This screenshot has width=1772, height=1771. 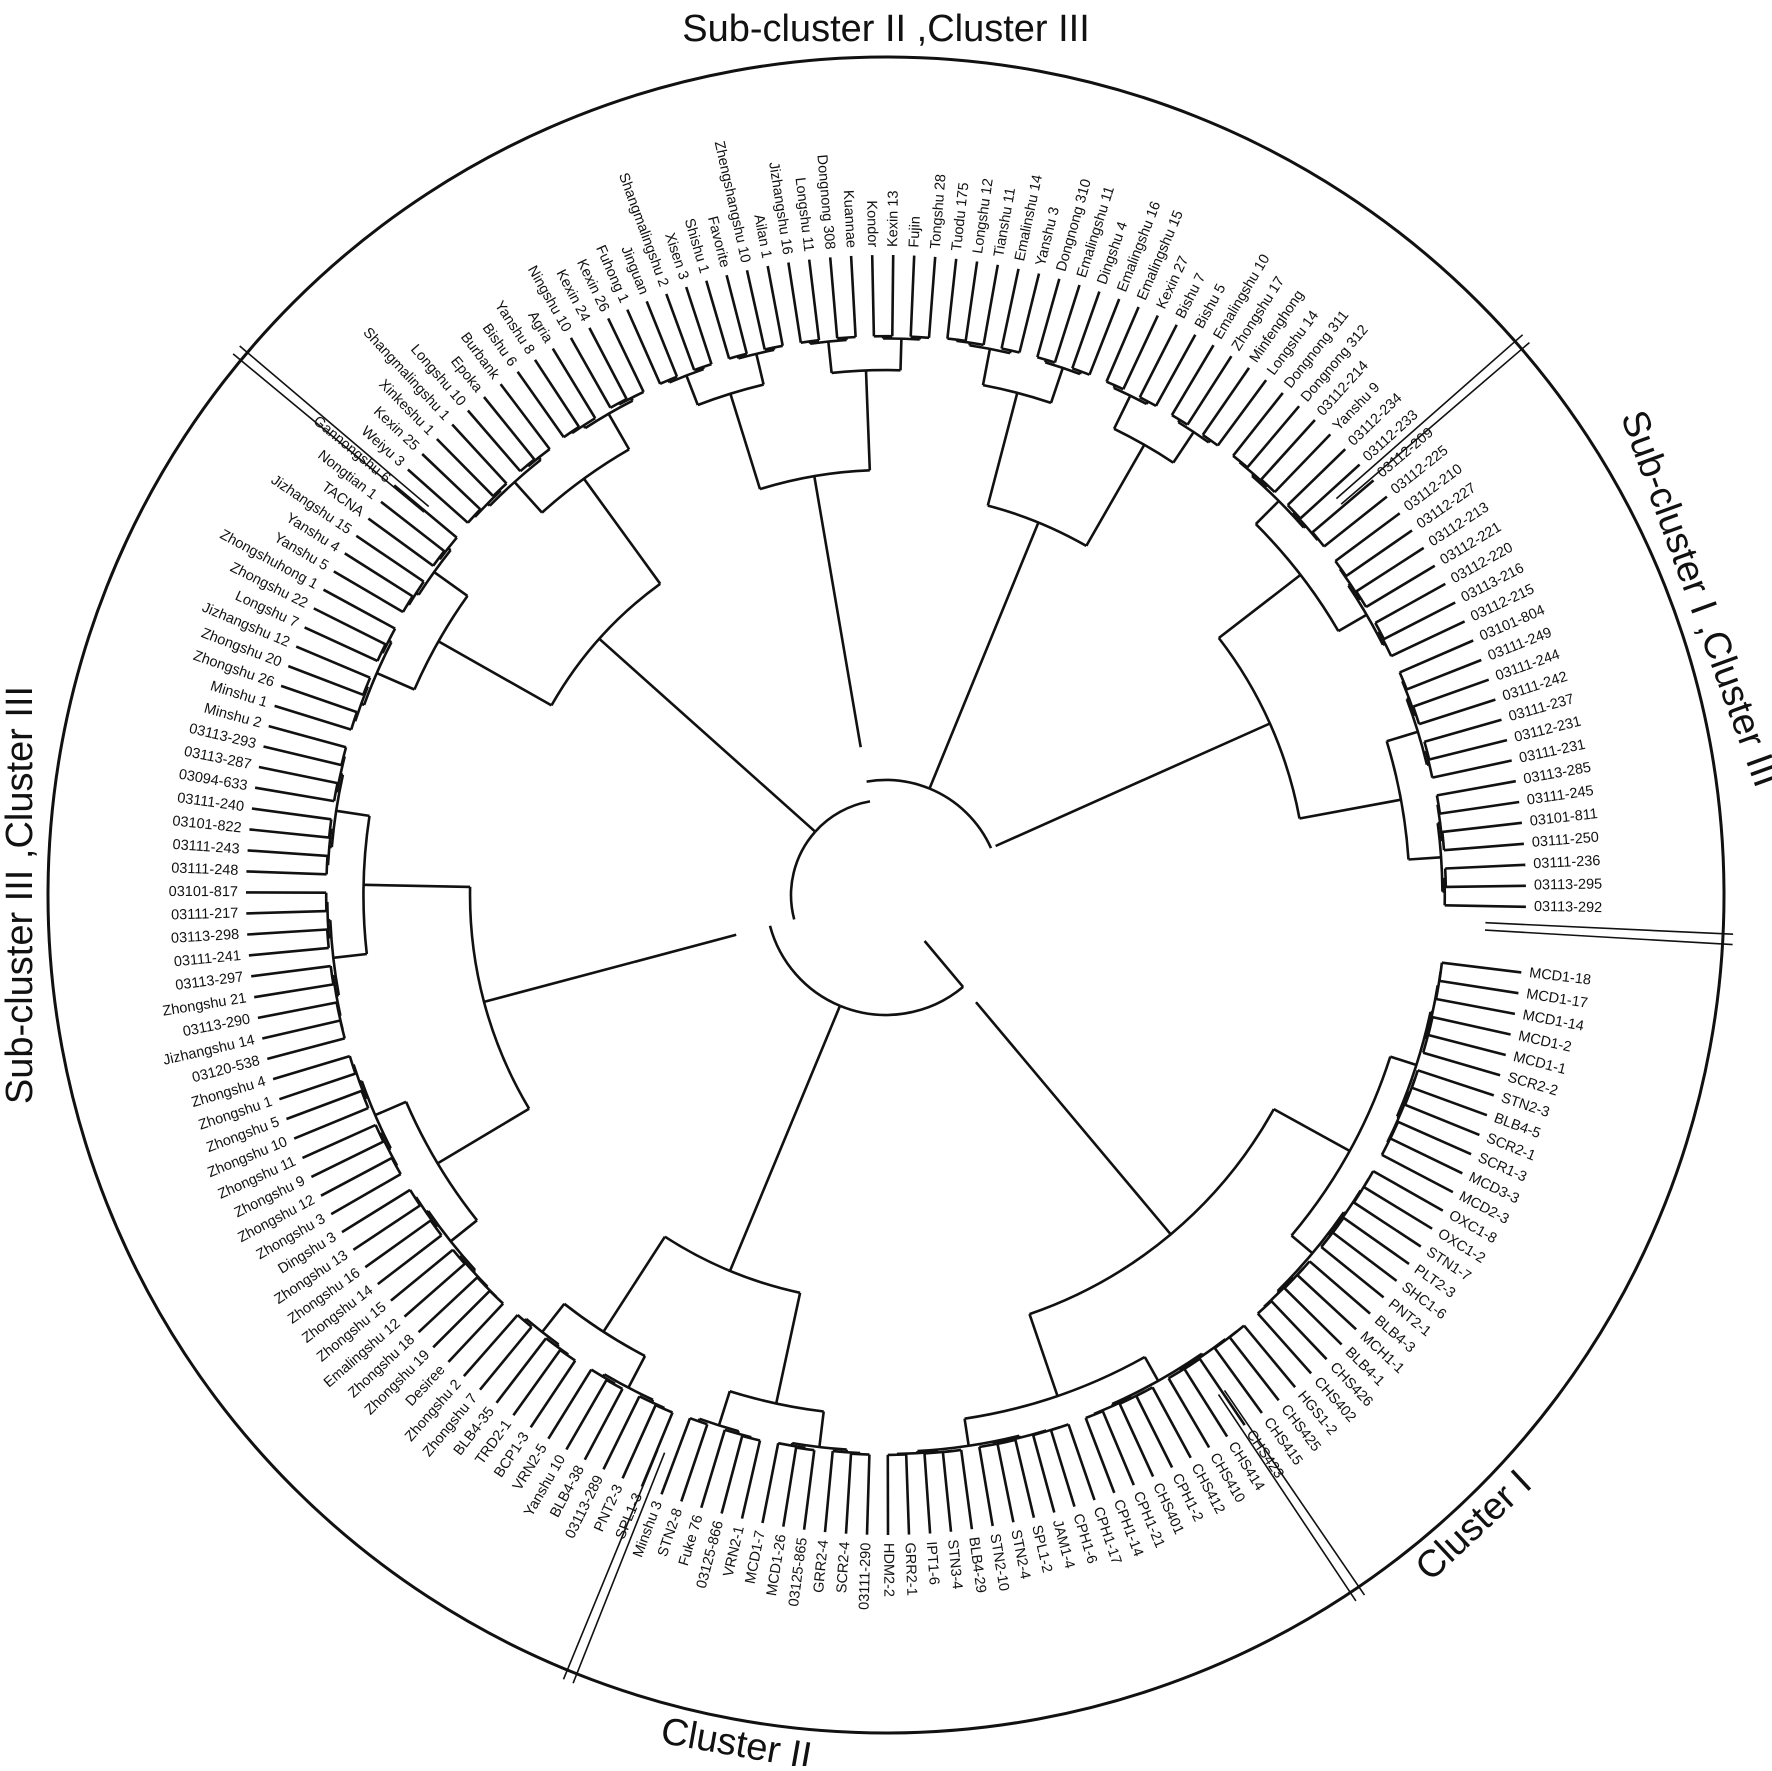 I want to click on leaf-label: MCD1-17, so click(x=1557, y=998).